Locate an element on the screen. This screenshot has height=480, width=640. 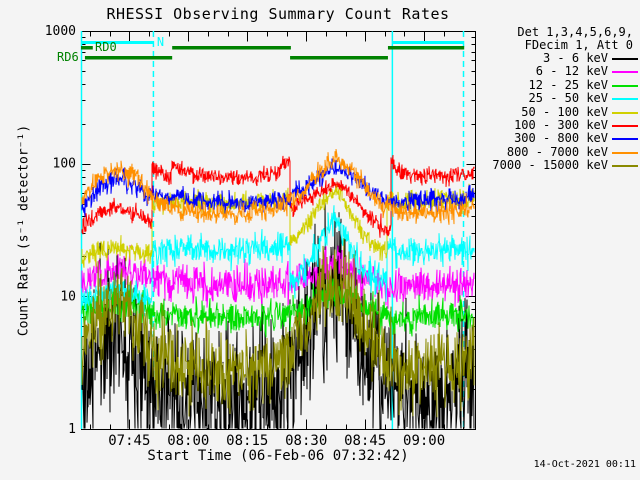
x-tick-label: 08:00 is located at coordinates (188, 441).